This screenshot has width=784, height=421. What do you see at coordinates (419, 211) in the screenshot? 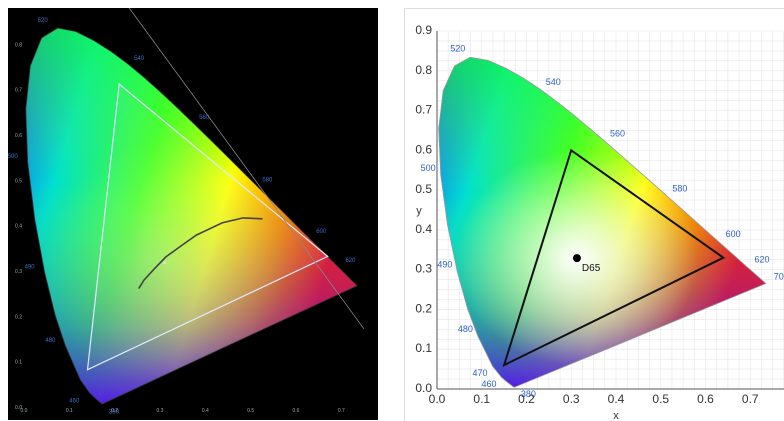
I see `y-axis-label: y` at bounding box center [419, 211].